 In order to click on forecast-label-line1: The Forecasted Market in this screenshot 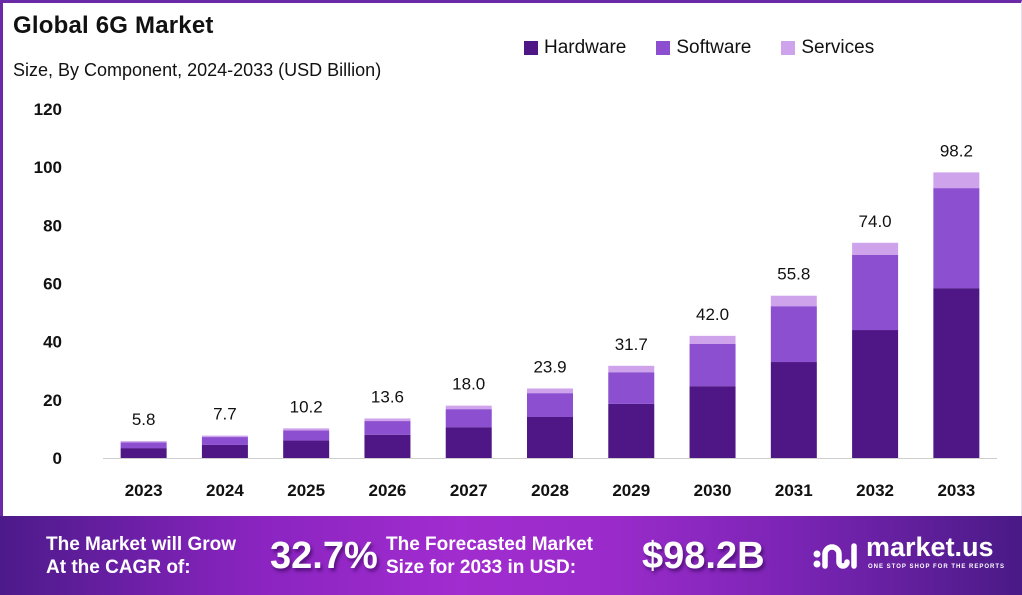, I will do `click(489, 544)`.